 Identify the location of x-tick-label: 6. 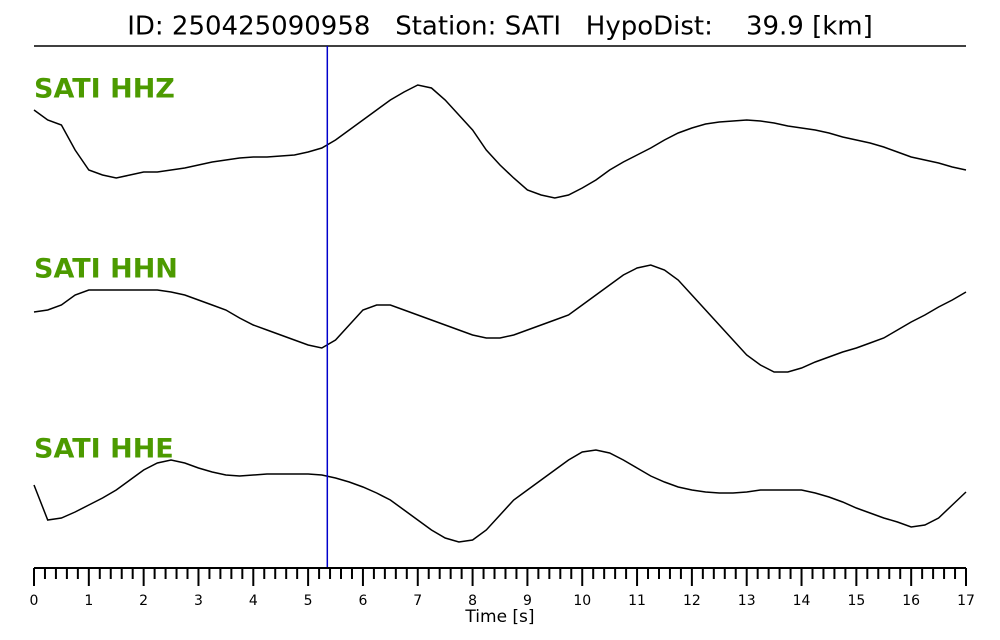
(362, 601).